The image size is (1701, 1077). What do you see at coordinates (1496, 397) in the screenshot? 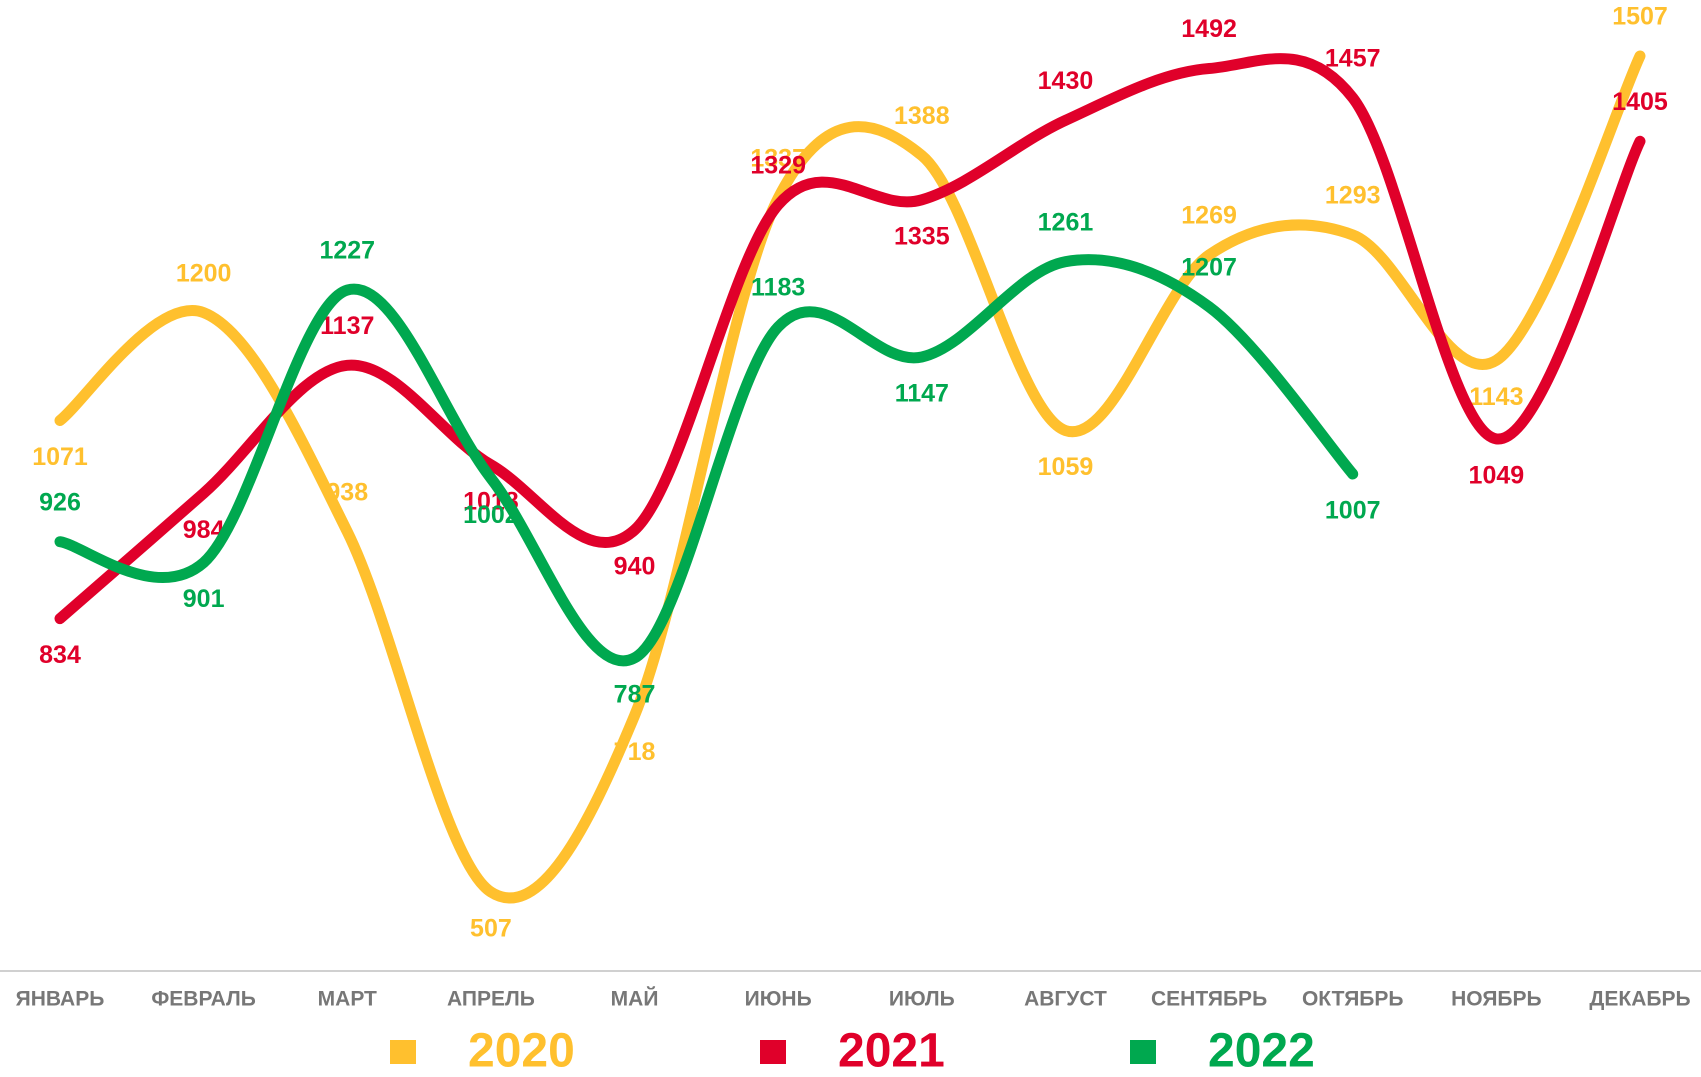
I see `data-label: 1143` at bounding box center [1496, 397].